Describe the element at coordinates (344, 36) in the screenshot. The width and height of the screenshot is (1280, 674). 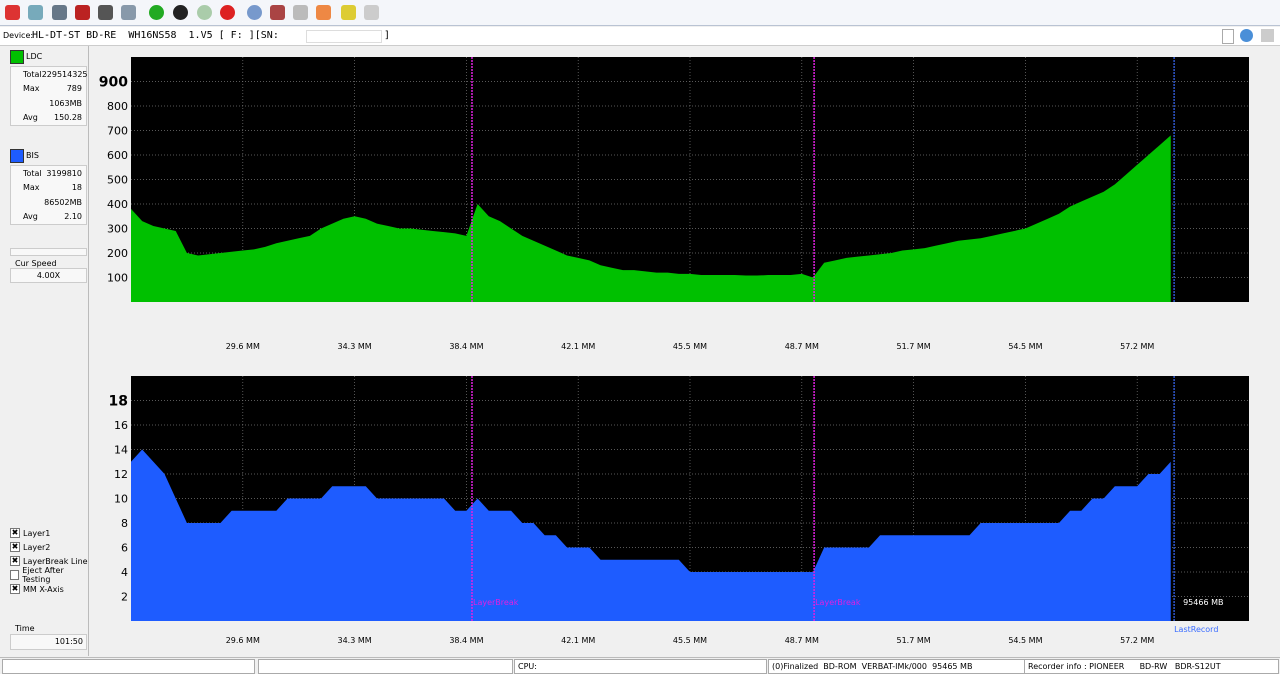
I see `serial-field` at that location.